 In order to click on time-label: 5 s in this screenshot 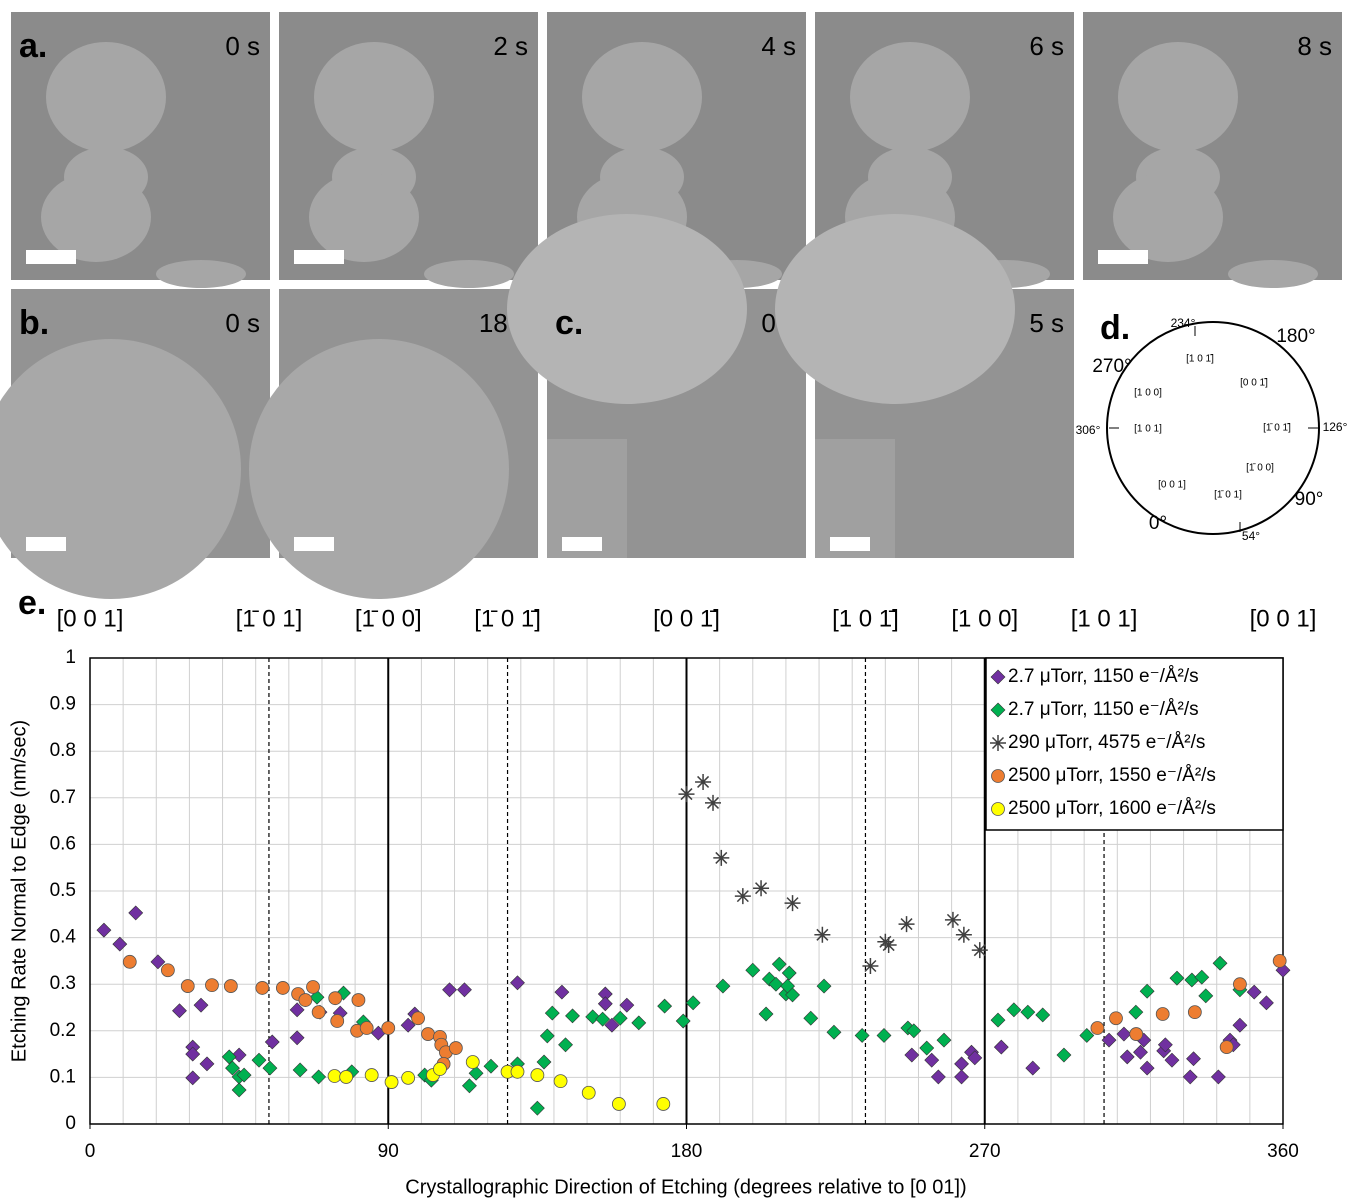, I will do `click(1046, 323)`.